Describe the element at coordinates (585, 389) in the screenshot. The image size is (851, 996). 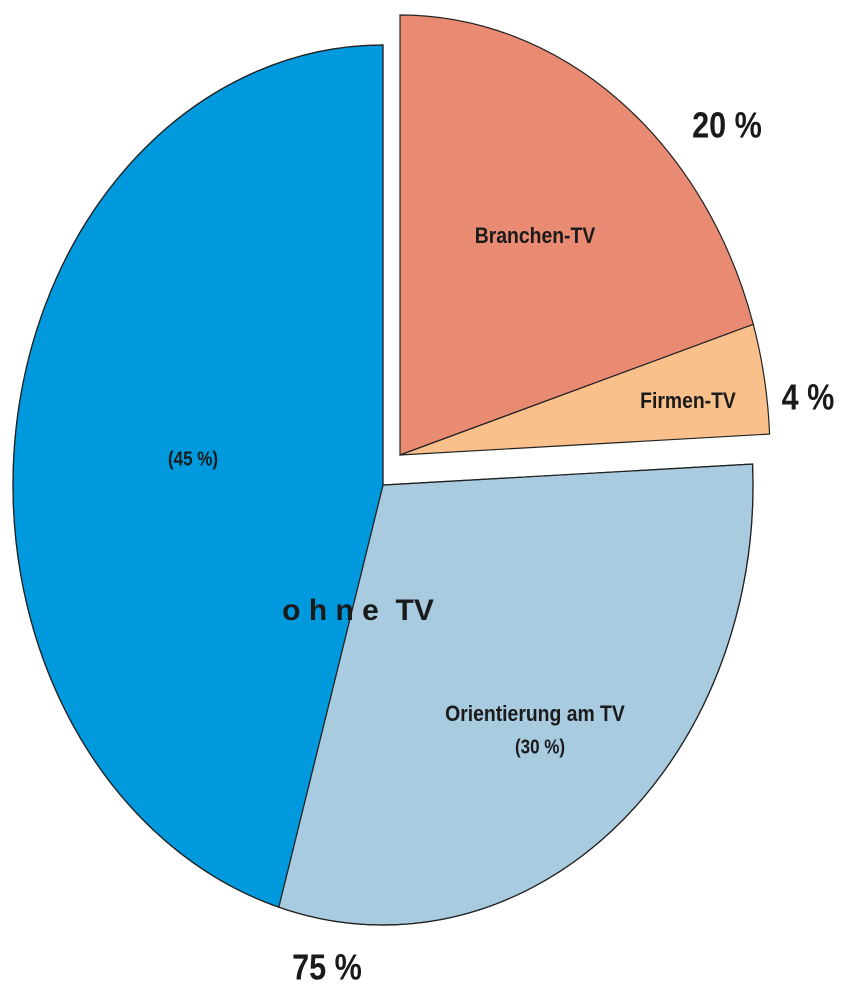
I see `pie-slice` at that location.